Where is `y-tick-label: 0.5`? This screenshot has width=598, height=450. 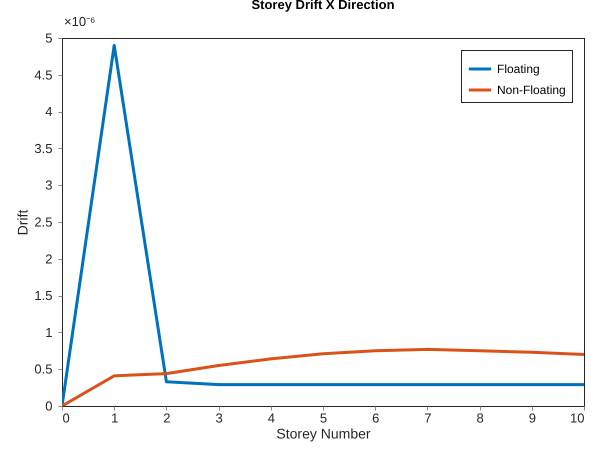 y-tick-label: 0.5 is located at coordinates (43, 369).